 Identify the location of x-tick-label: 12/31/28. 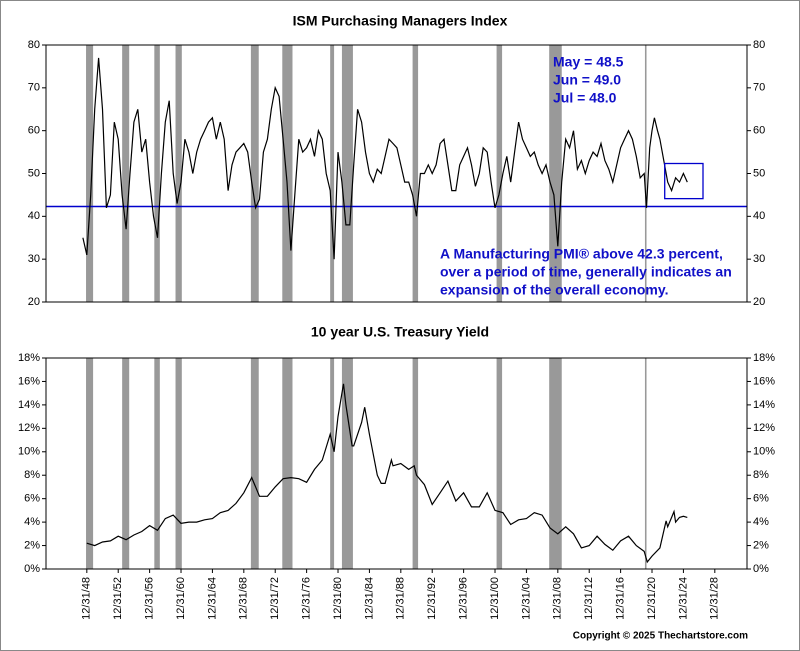
(715, 598).